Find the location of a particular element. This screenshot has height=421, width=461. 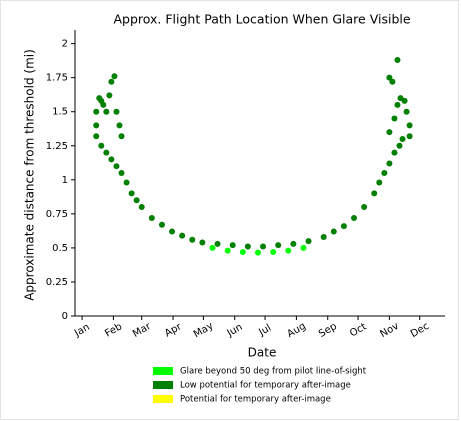

y-tick-label: 2 is located at coordinates (65, 44).